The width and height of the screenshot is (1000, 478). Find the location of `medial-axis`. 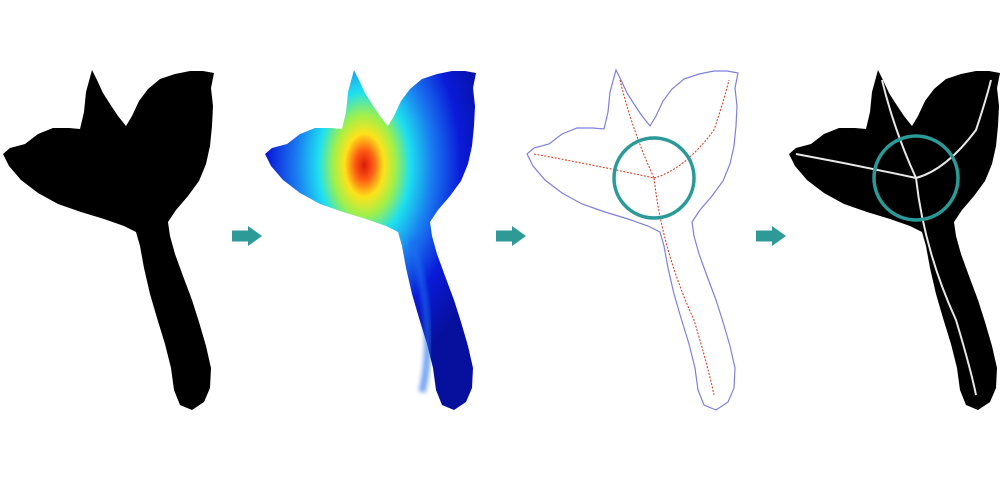

medial-axis is located at coordinates (631, 237).